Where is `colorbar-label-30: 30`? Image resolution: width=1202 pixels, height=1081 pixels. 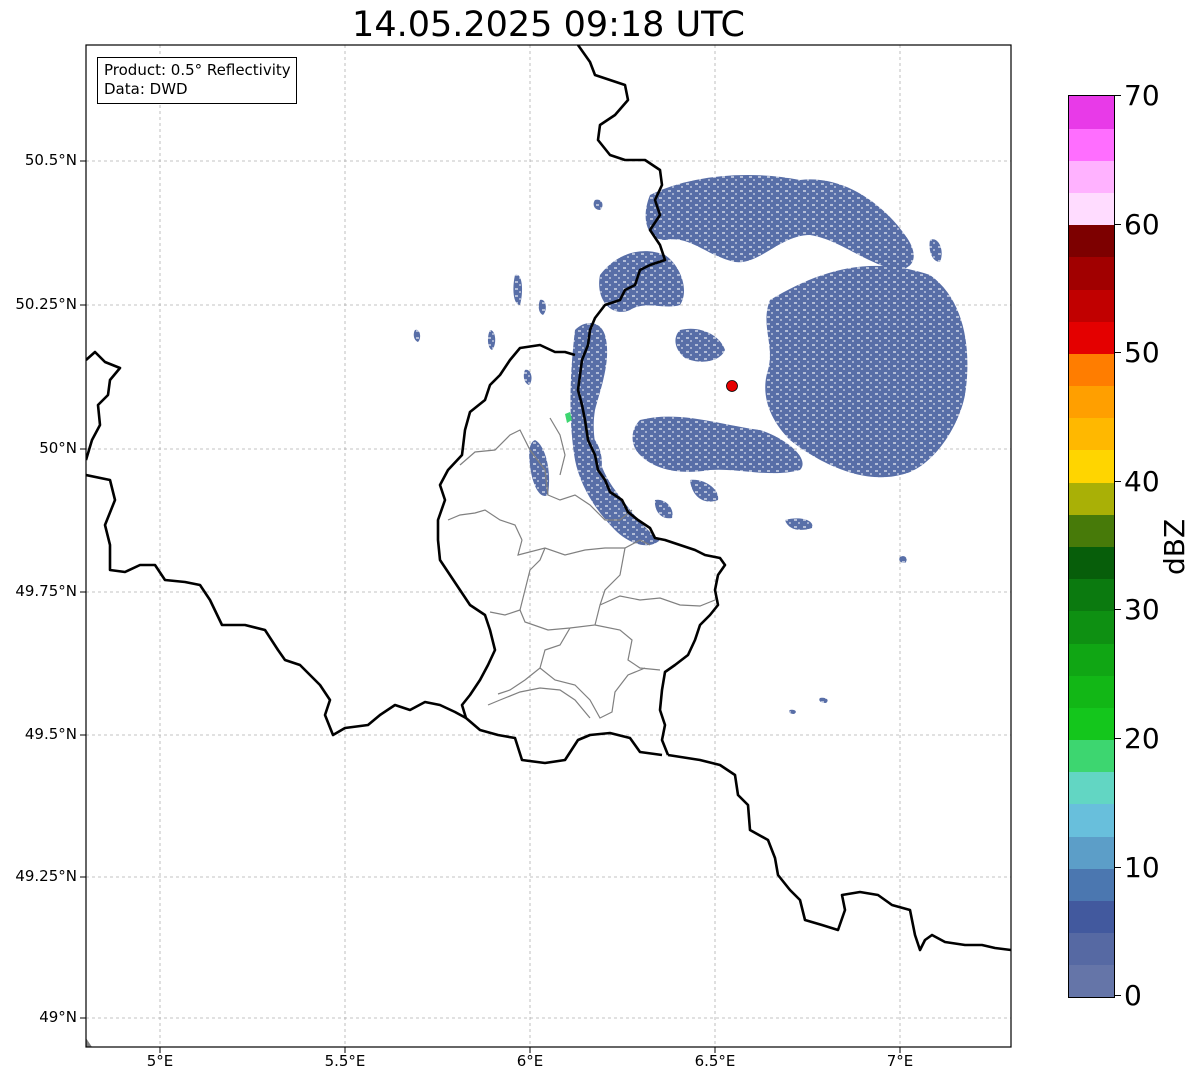
colorbar-label-30: 30 is located at coordinates (1142, 609).